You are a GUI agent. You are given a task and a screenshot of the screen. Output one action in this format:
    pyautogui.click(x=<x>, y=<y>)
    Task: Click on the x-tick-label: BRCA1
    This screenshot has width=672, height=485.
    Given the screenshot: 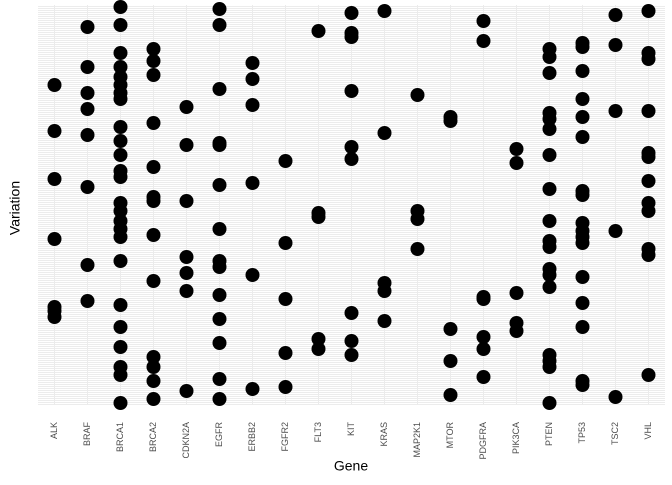 What is the action you would take?
    pyautogui.click(x=120, y=437)
    